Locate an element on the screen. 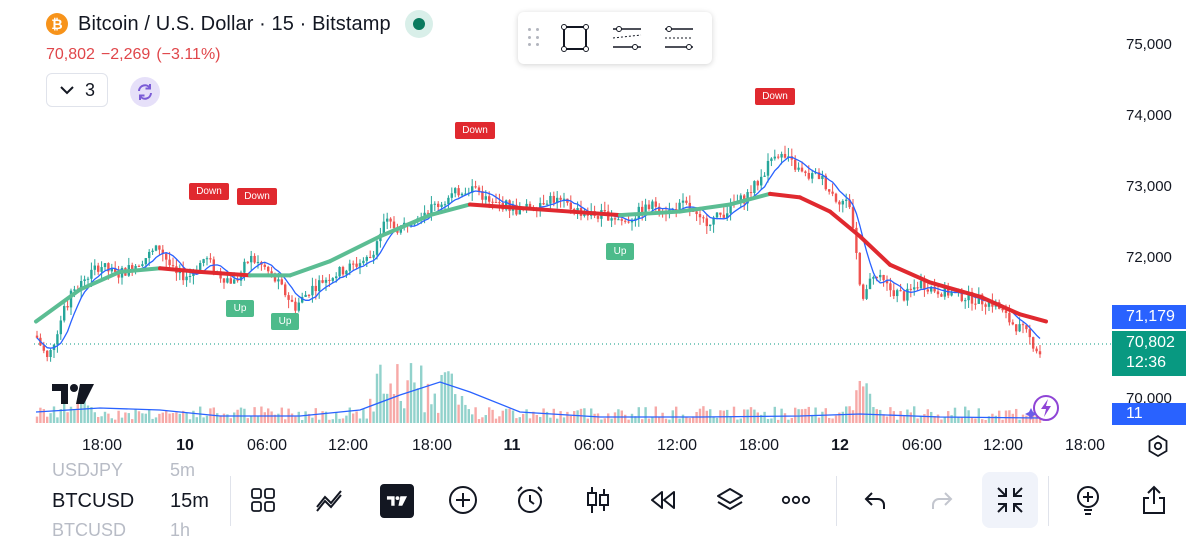 The width and height of the screenshot is (1200, 540). timeframe-wheel-prev: 5m is located at coordinates (183, 470).